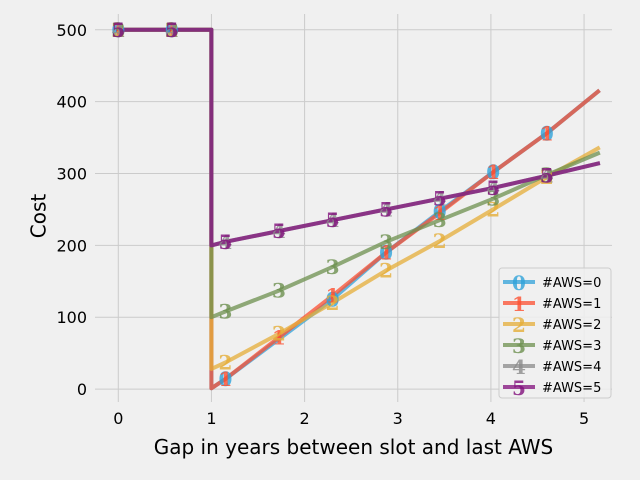 This screenshot has width=640, height=480. Describe the element at coordinates (39, 216) in the screenshot. I see `y-axis-label: Cost` at that location.